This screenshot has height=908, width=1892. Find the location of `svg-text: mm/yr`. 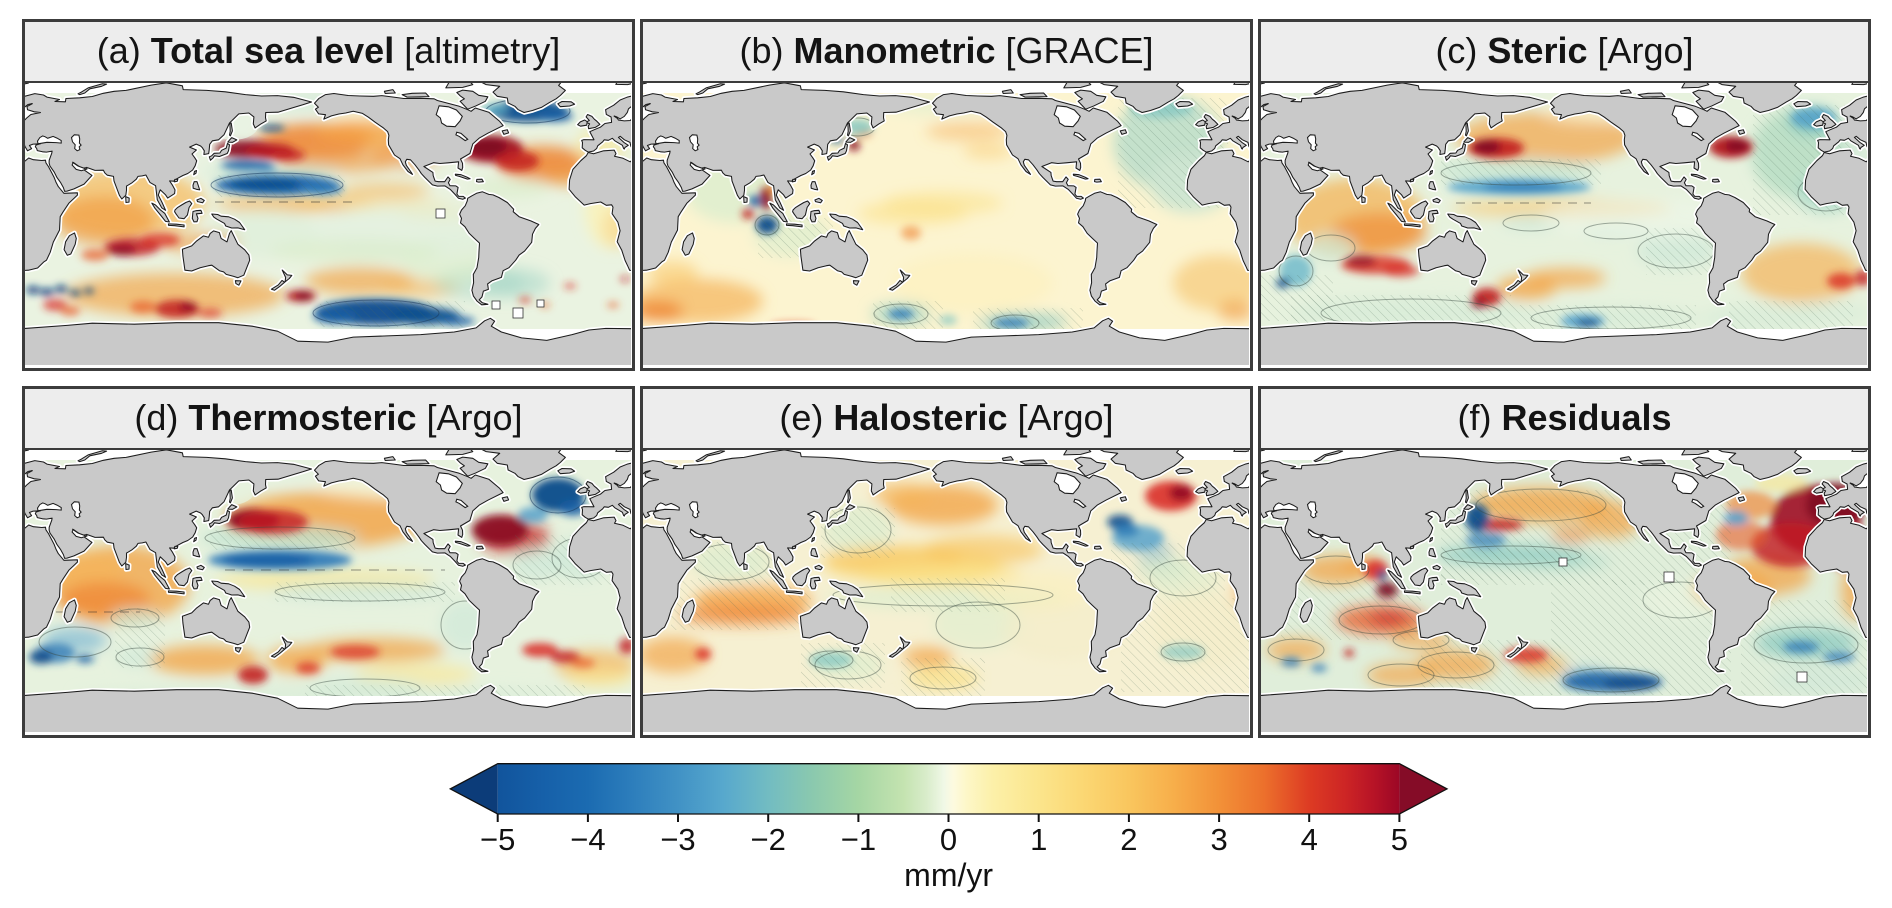

svg-text: mm/yr is located at coordinates (948, 875).